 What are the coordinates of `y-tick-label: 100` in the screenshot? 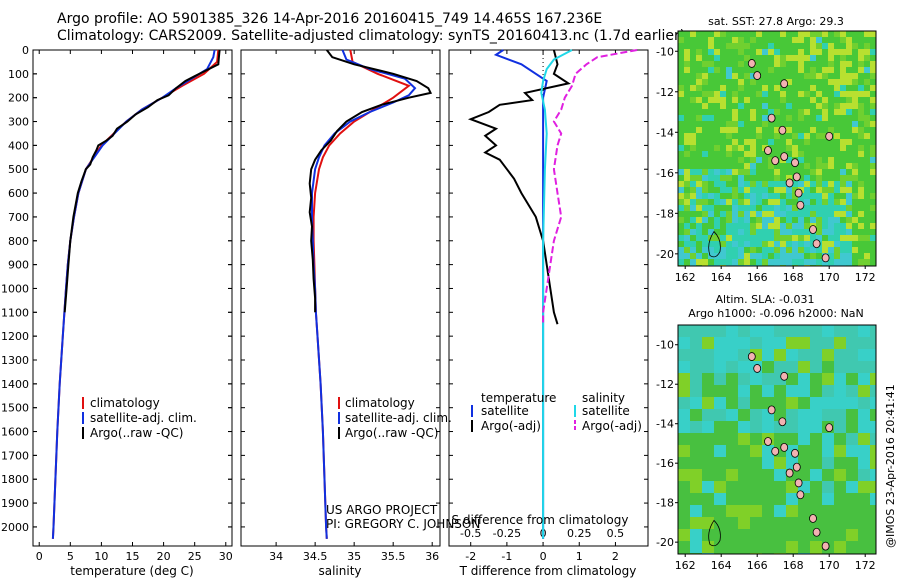 It's located at (18, 74).